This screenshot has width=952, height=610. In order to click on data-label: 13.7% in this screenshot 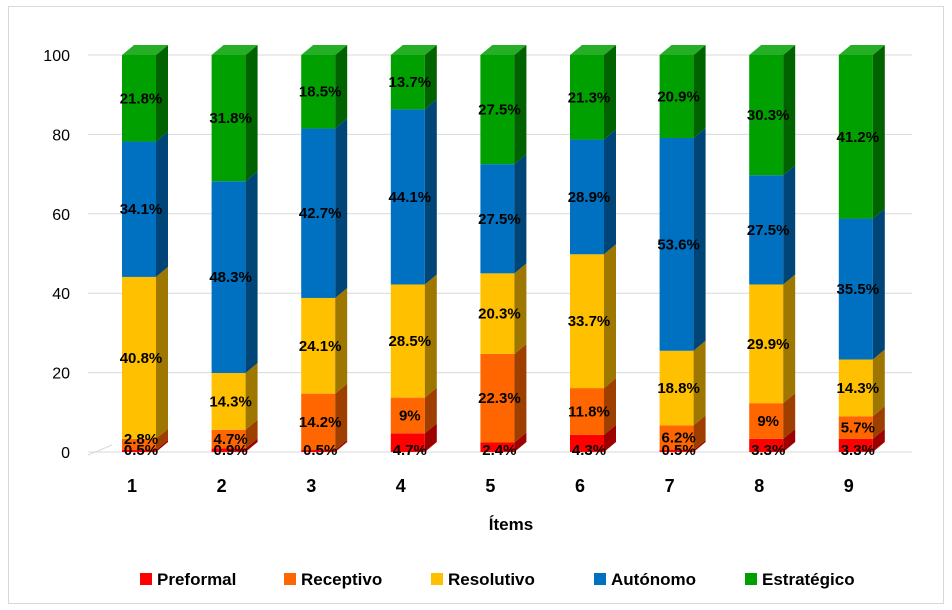, I will do `click(410, 82)`.